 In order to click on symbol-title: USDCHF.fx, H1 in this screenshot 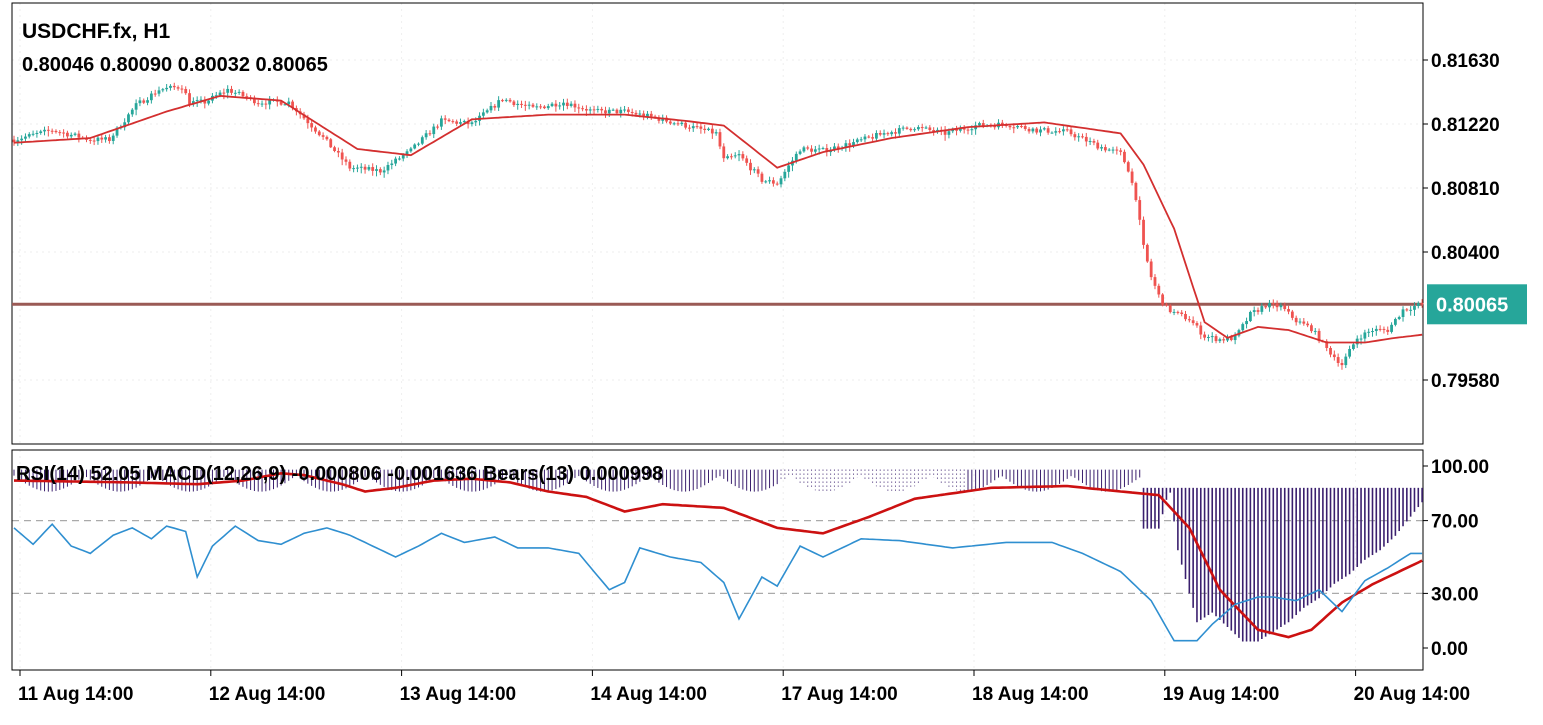, I will do `click(96, 31)`.